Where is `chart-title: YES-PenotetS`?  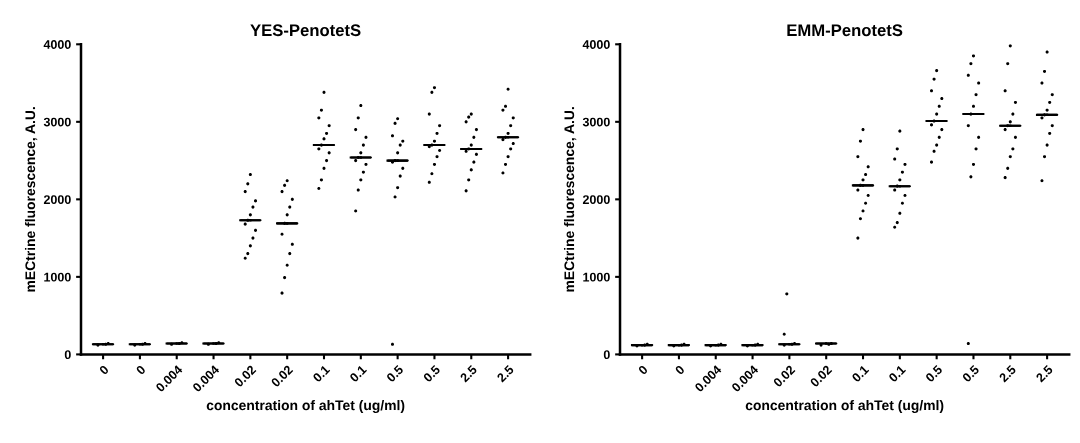
chart-title: YES-PenotetS is located at coordinates (305, 30).